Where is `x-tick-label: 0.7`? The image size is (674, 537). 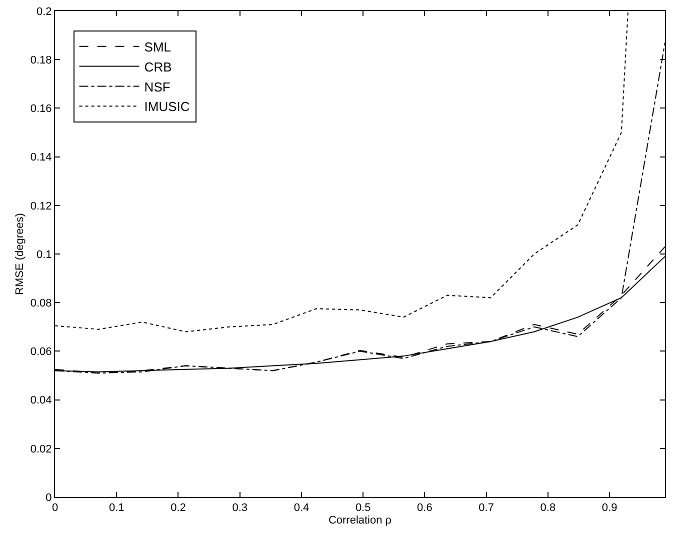 x-tick-label: 0.7 is located at coordinates (486, 508).